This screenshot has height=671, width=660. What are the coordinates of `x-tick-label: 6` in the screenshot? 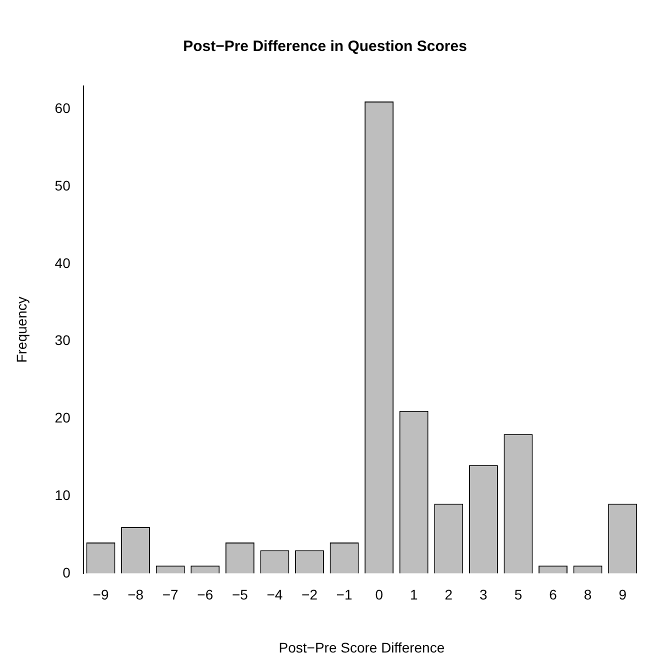 It's located at (553, 594).